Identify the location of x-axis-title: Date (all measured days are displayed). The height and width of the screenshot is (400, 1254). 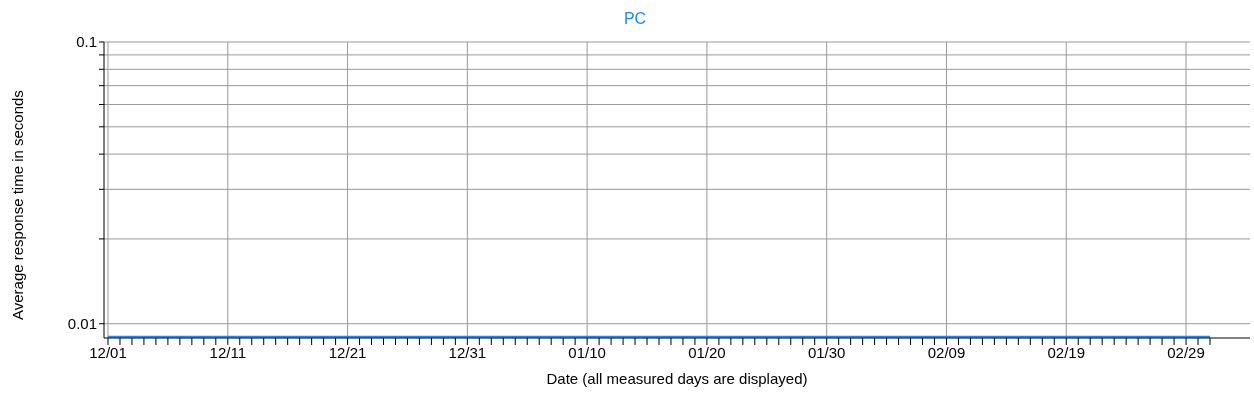
(677, 378).